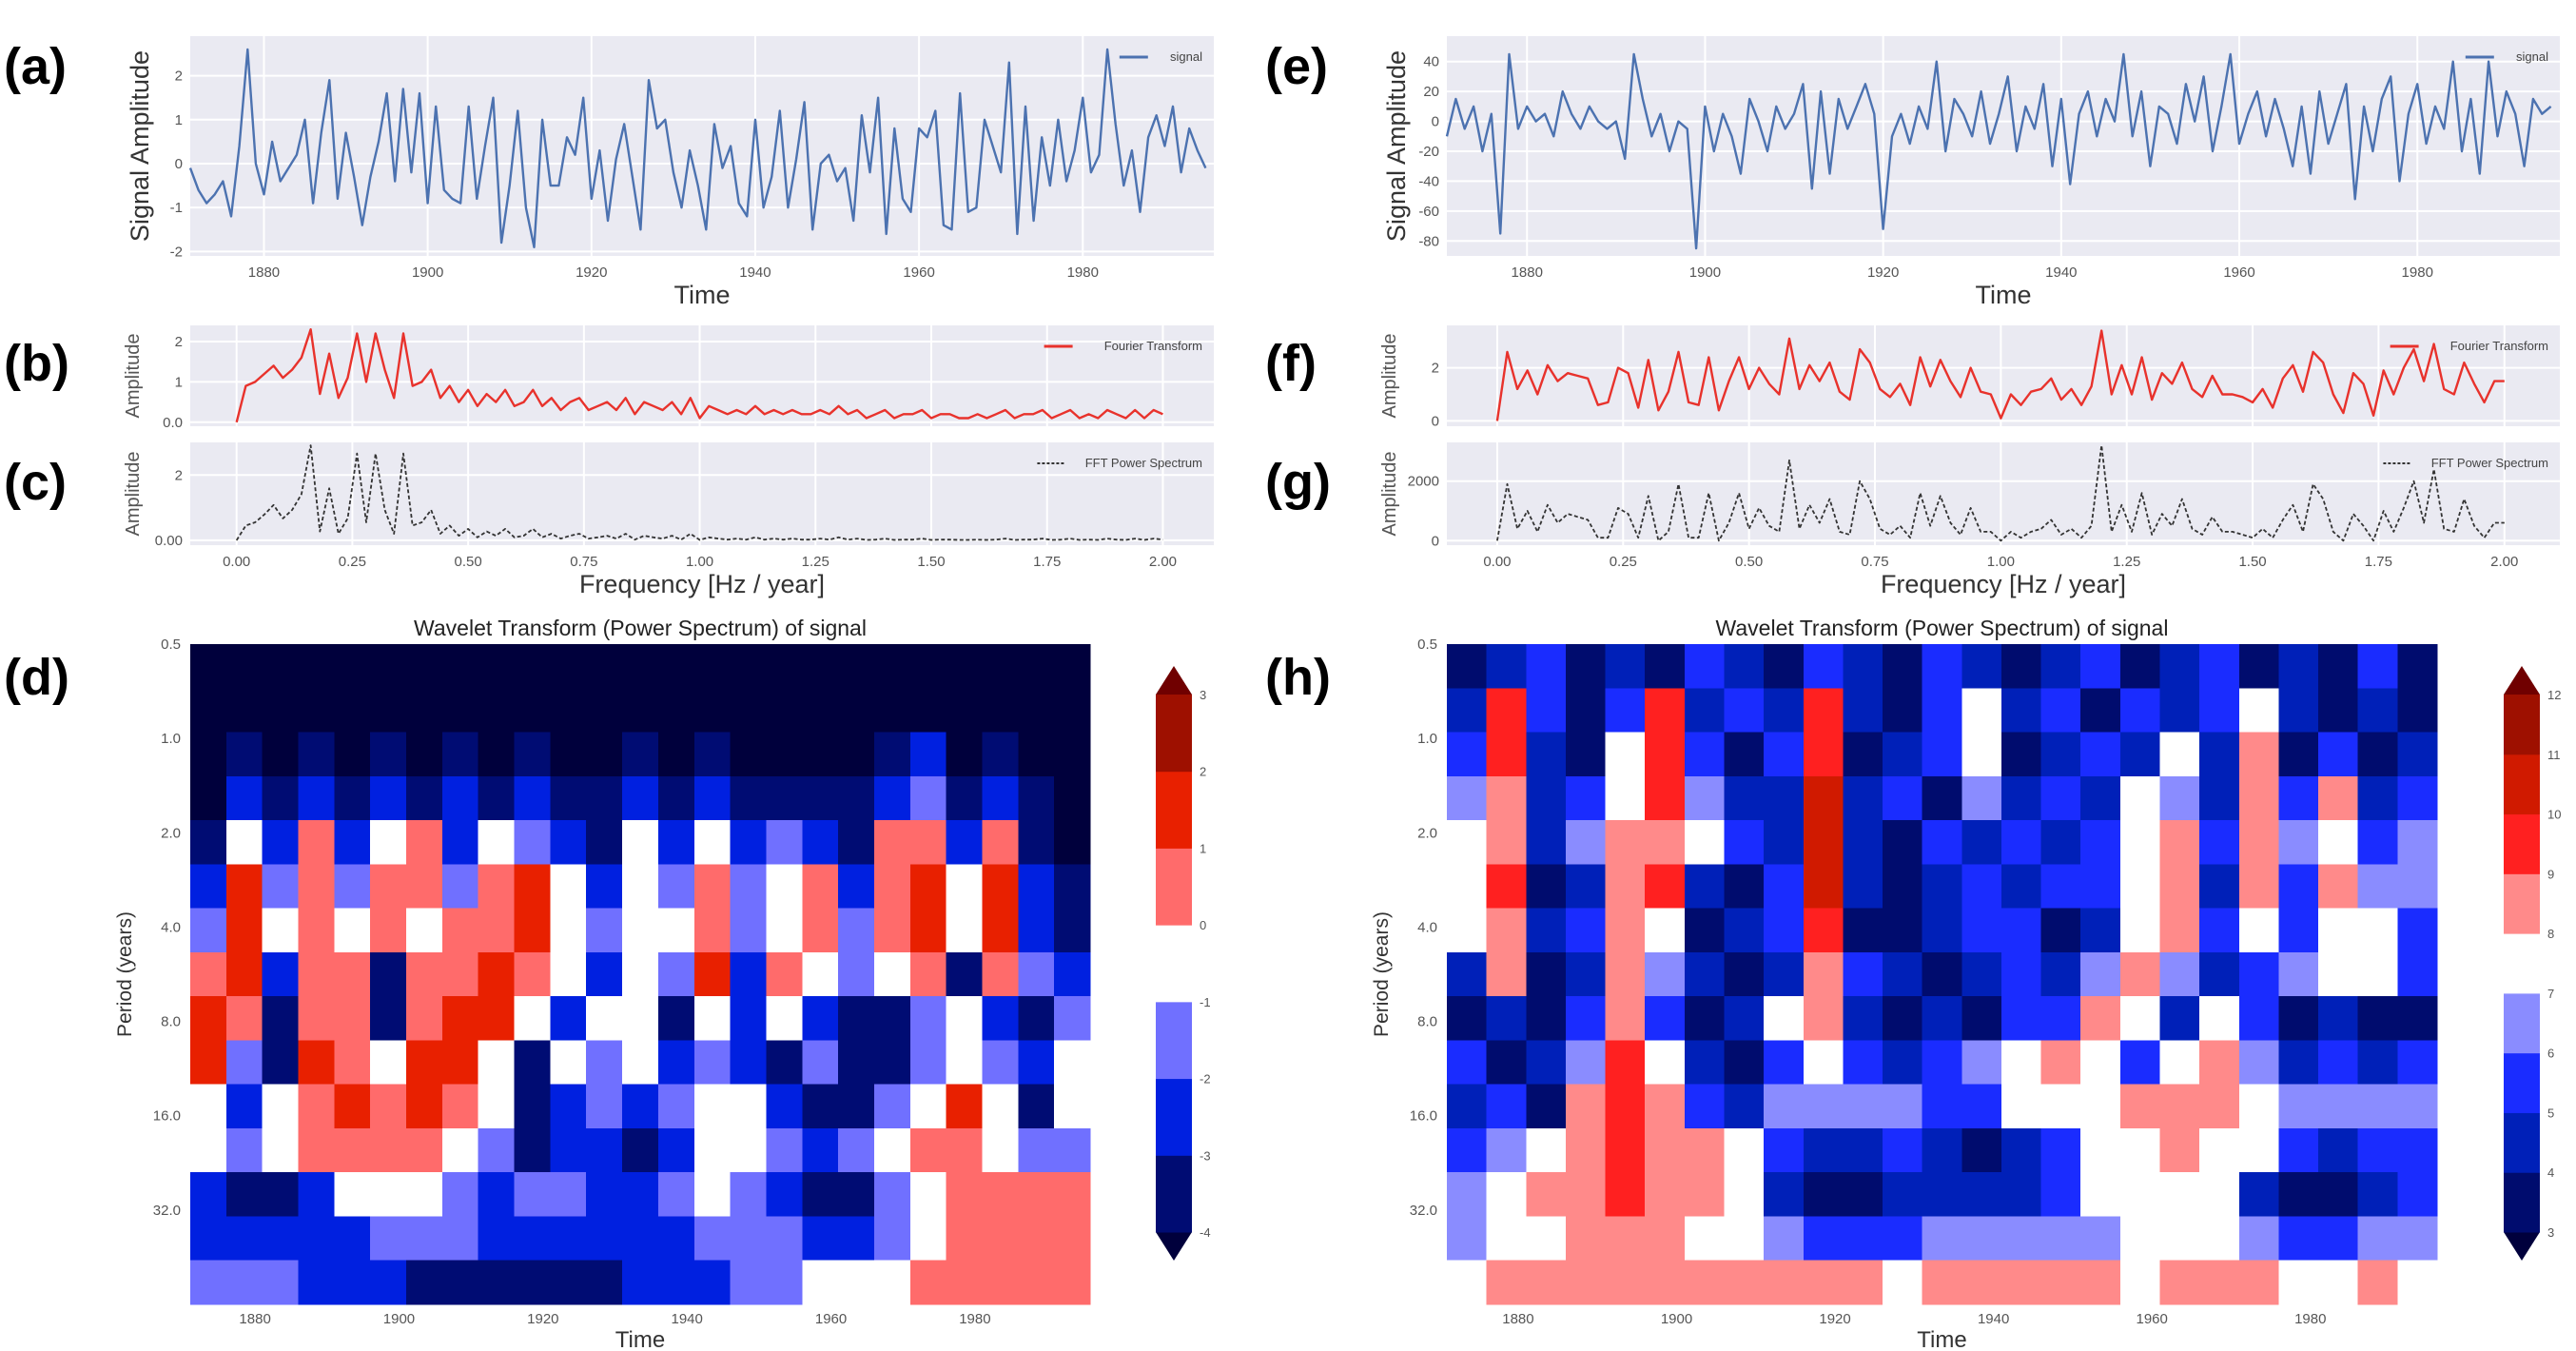 Image resolution: width=2576 pixels, height=1351 pixels. Describe the element at coordinates (1429, 241) in the screenshot. I see `y-tick-label: -80` at that location.